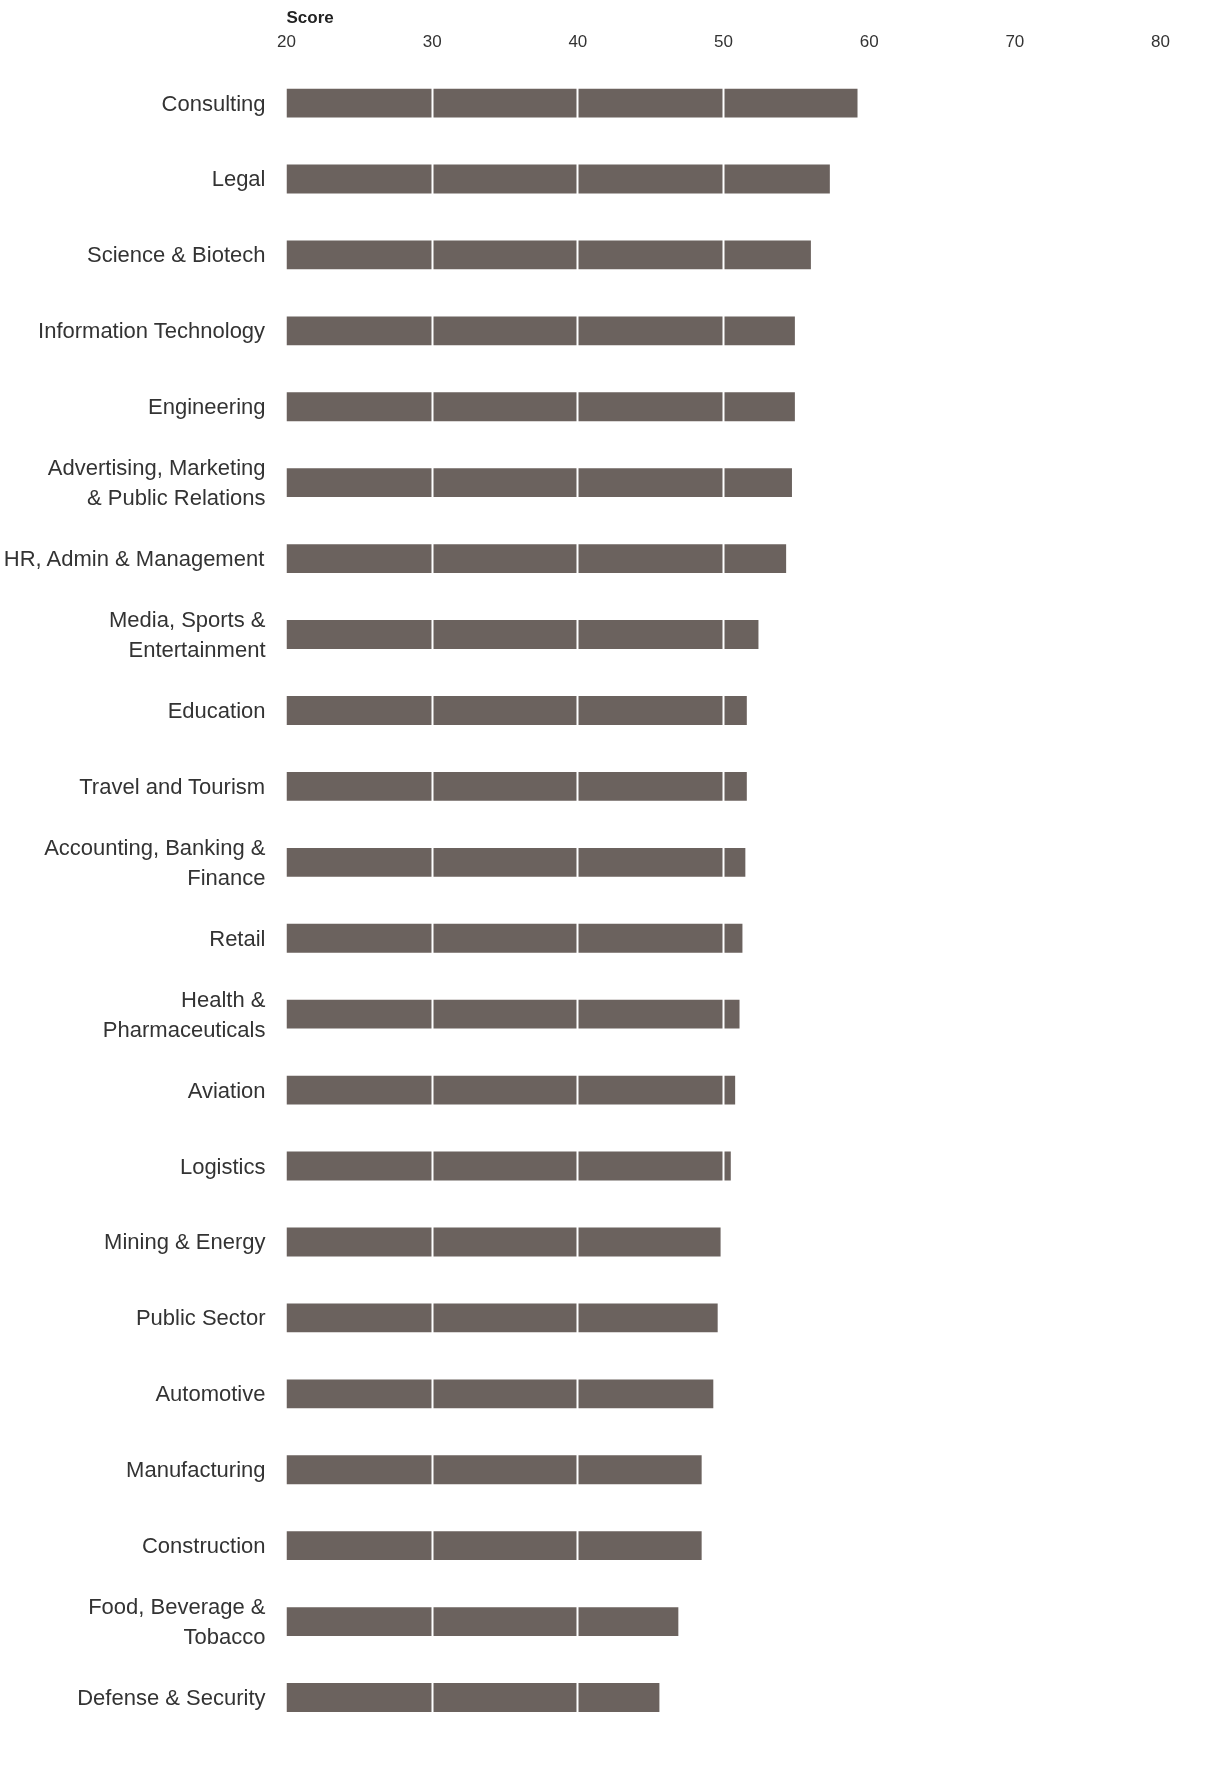  I want to click on y-tick-label: Defense & Security, so click(171, 1698).